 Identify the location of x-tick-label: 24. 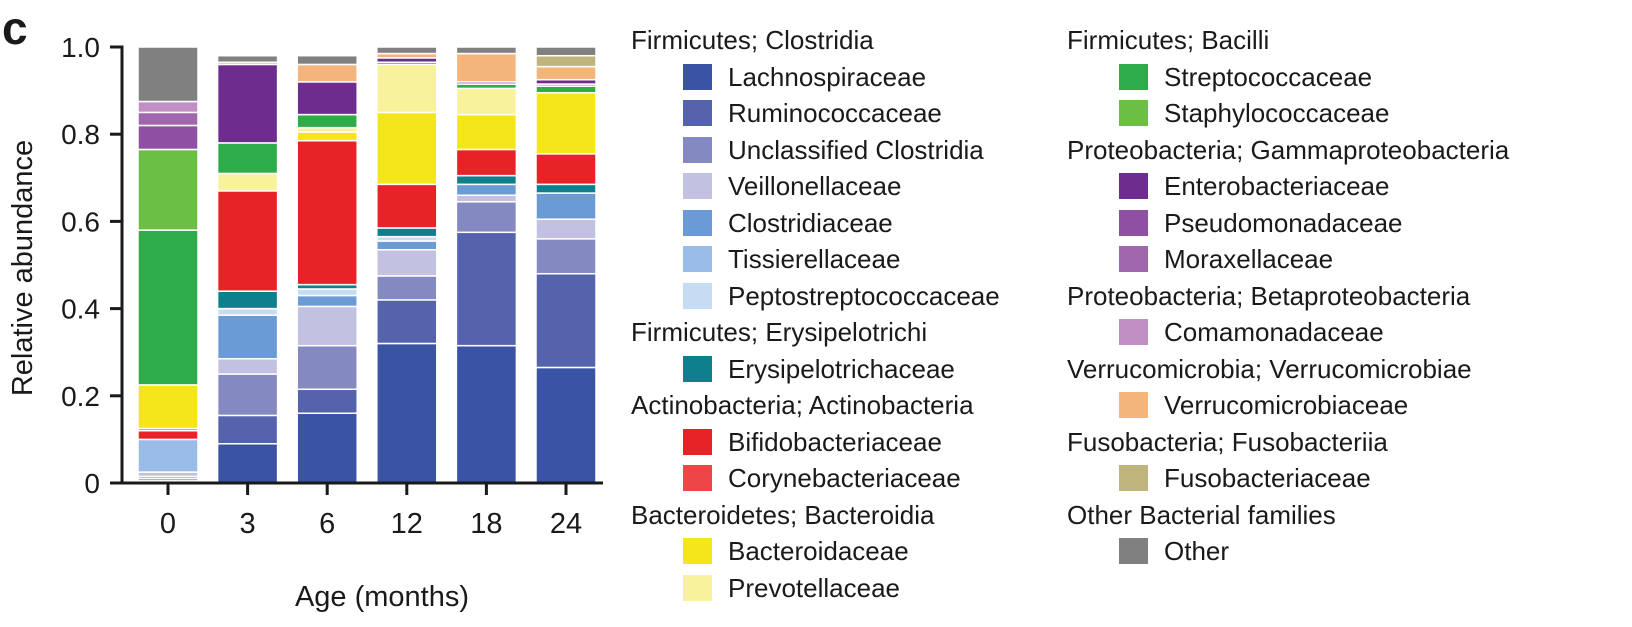
(566, 524).